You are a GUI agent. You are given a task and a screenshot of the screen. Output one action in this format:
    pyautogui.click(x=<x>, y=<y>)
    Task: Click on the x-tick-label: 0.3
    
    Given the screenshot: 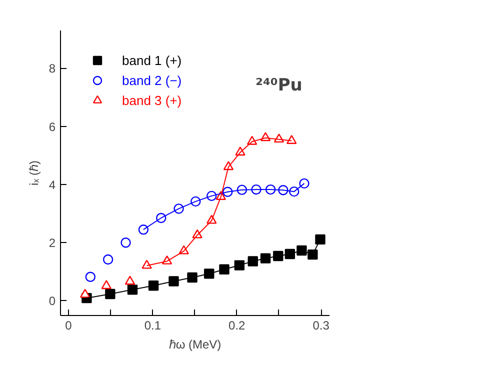 What is the action you would take?
    pyautogui.click(x=321, y=325)
    